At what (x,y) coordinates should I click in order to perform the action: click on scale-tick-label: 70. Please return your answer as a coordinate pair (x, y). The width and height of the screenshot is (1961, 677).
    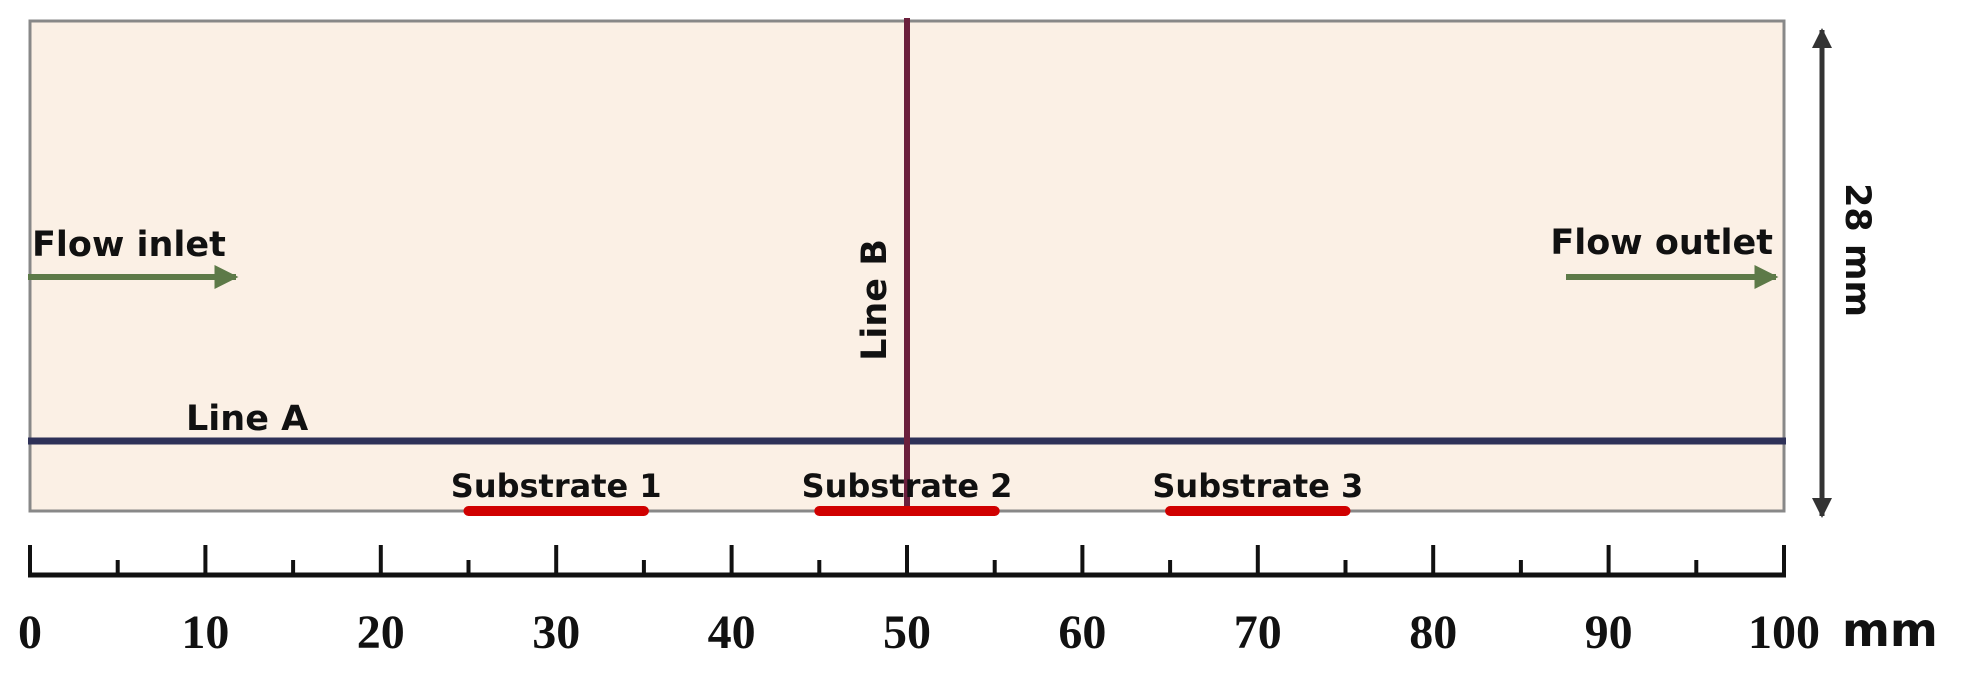
    Looking at the image, I should click on (1258, 632).